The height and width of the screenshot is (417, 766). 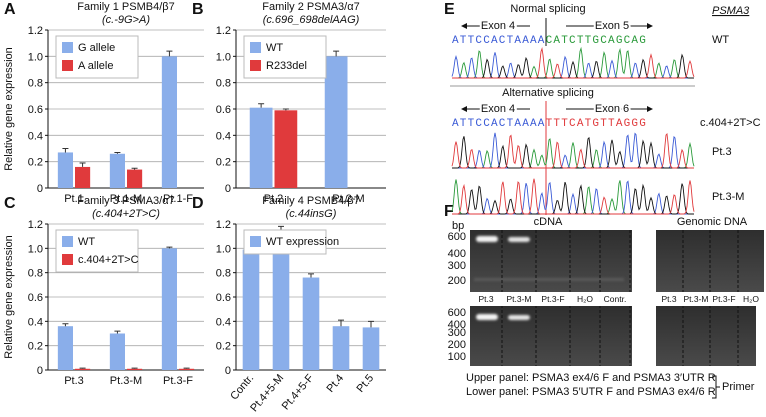 What do you see at coordinates (457, 237) in the screenshot?
I see `ladder-label: 600` at bounding box center [457, 237].